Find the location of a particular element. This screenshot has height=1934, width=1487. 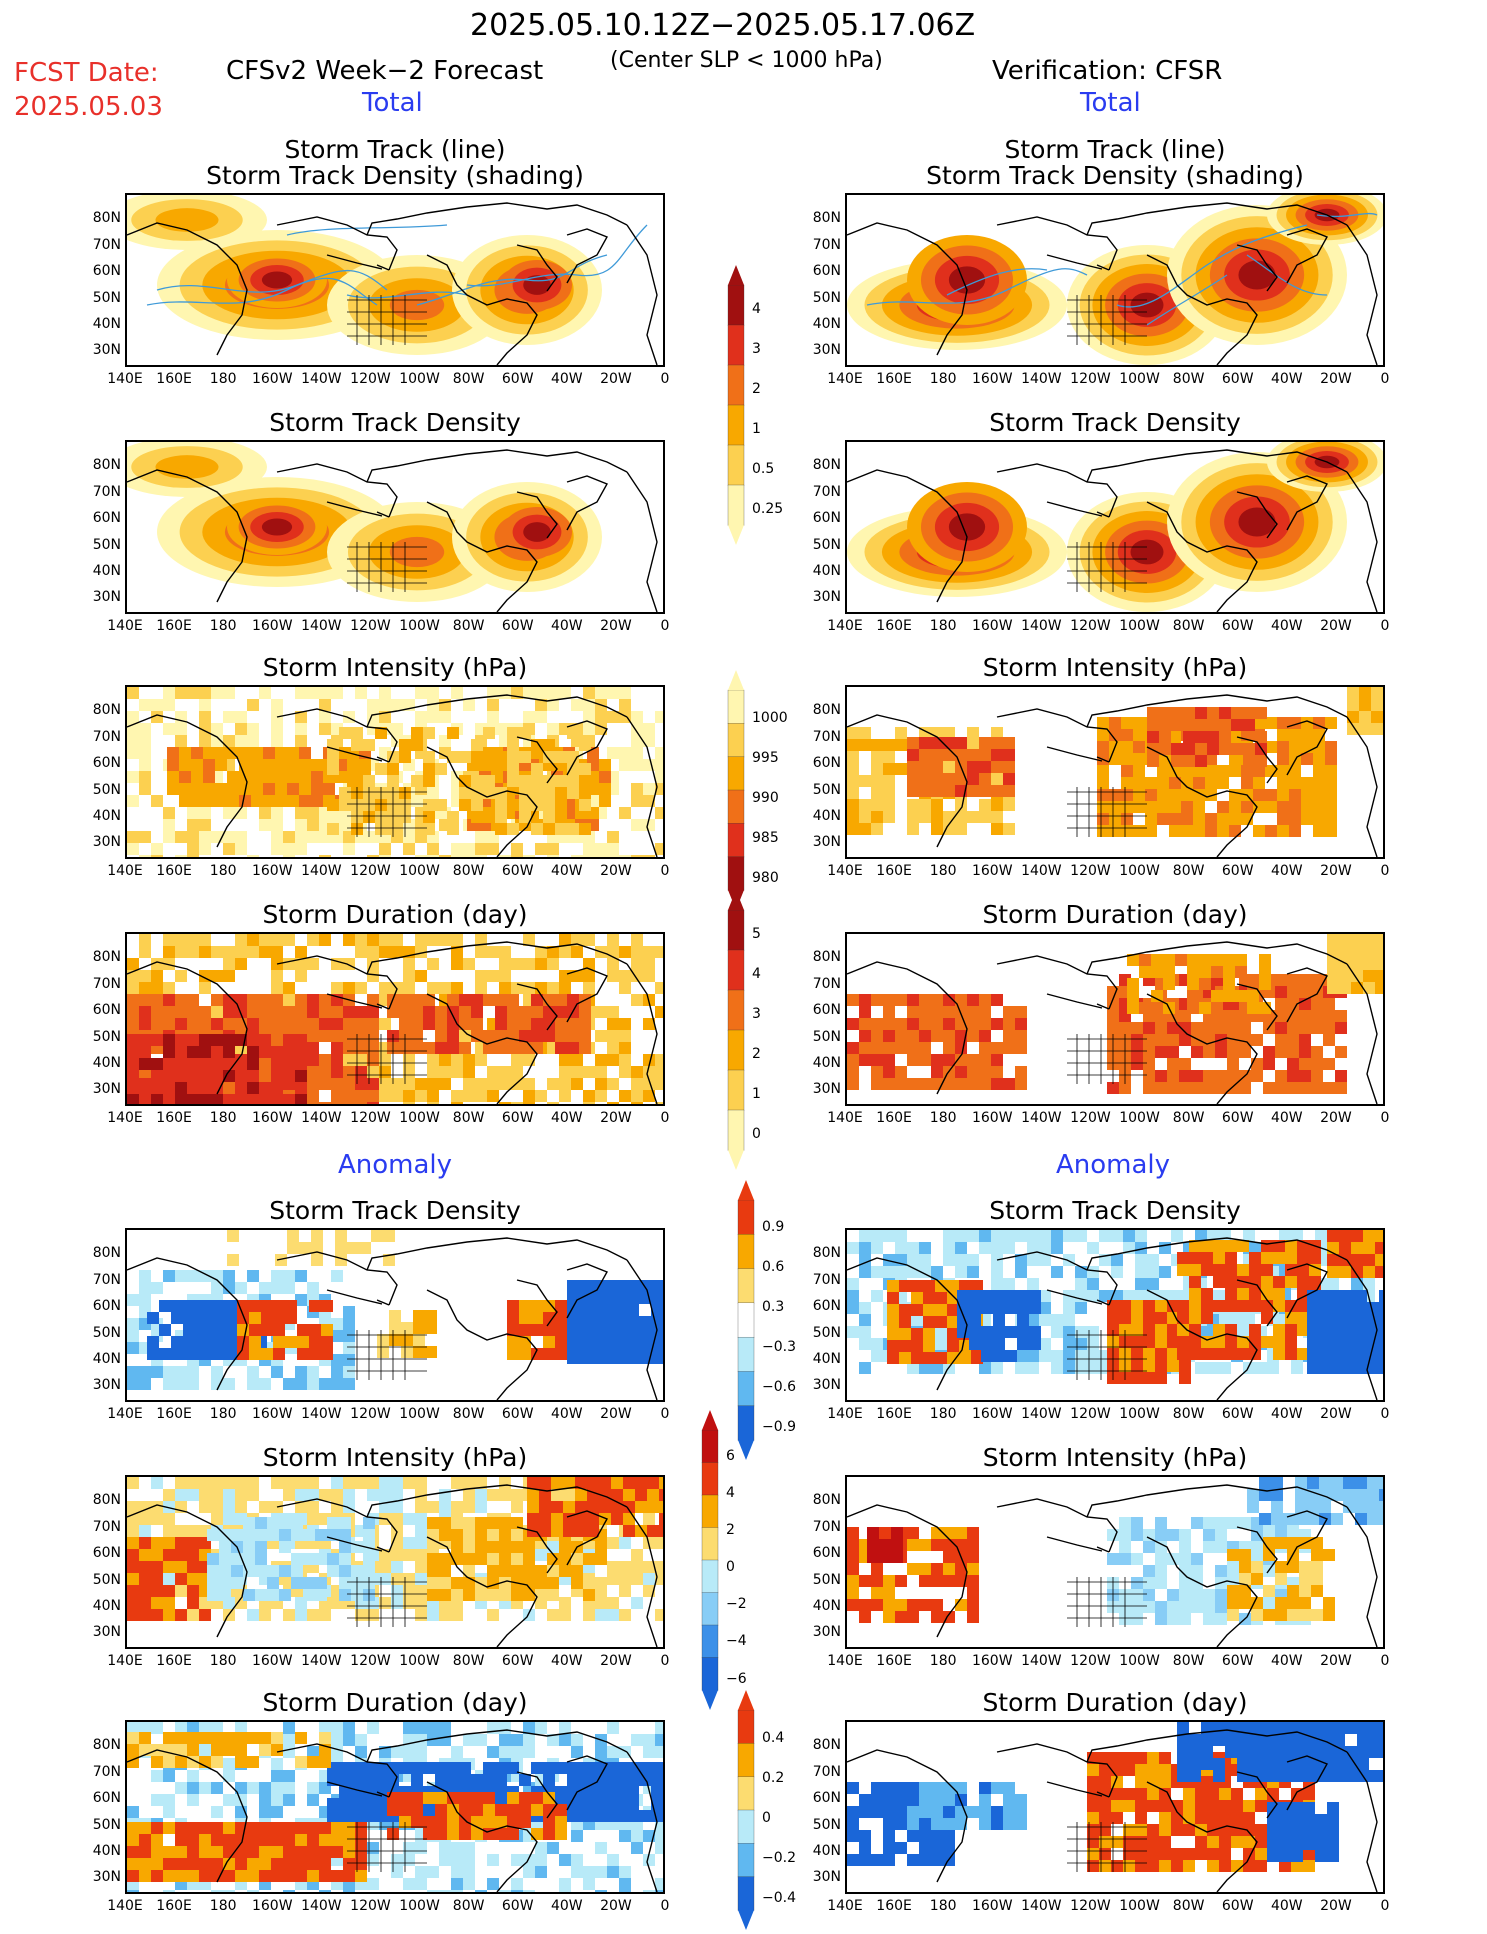

colorbar-density_anom is located at coordinates (746, 1322).